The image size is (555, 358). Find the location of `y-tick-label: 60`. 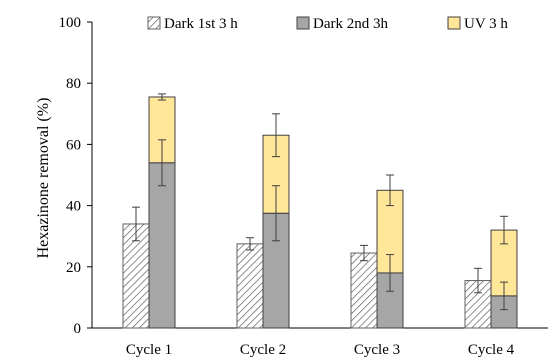

y-tick-label: 60 is located at coordinates (73, 145).